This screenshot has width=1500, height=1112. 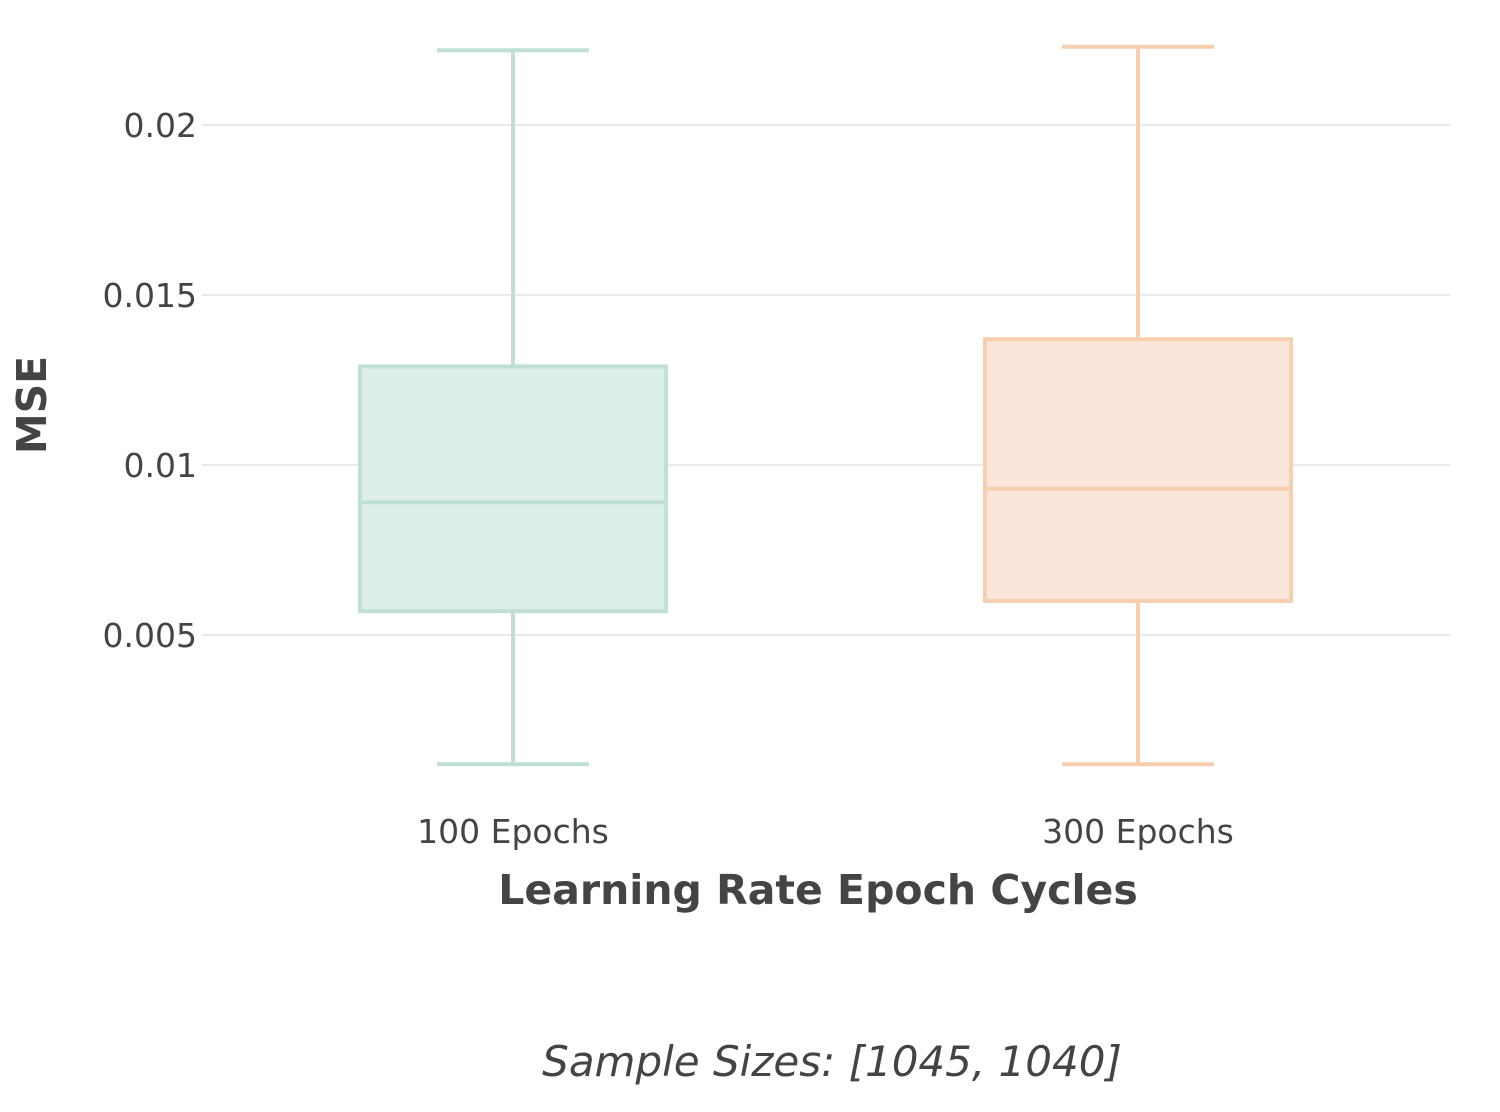 I want to click on y-tick-label: 0.015, so click(x=150, y=295).